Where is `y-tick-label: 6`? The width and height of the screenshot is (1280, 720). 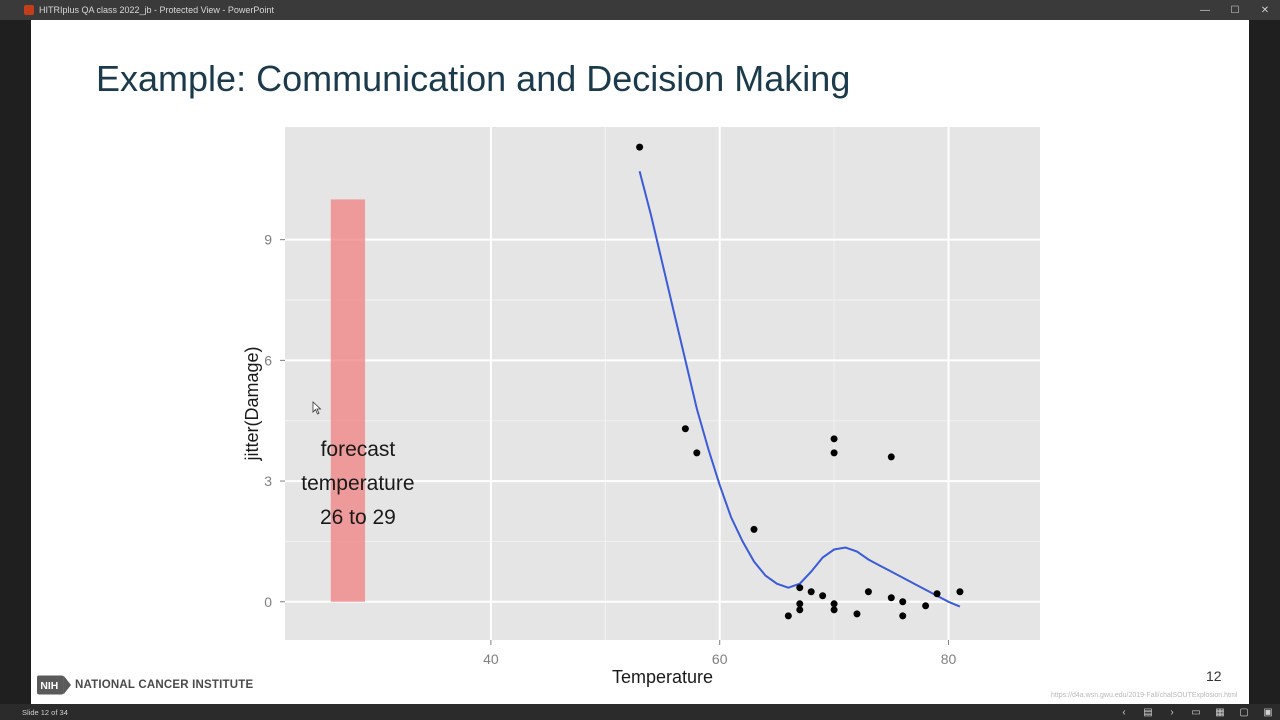 y-tick-label: 6 is located at coordinates (268, 360).